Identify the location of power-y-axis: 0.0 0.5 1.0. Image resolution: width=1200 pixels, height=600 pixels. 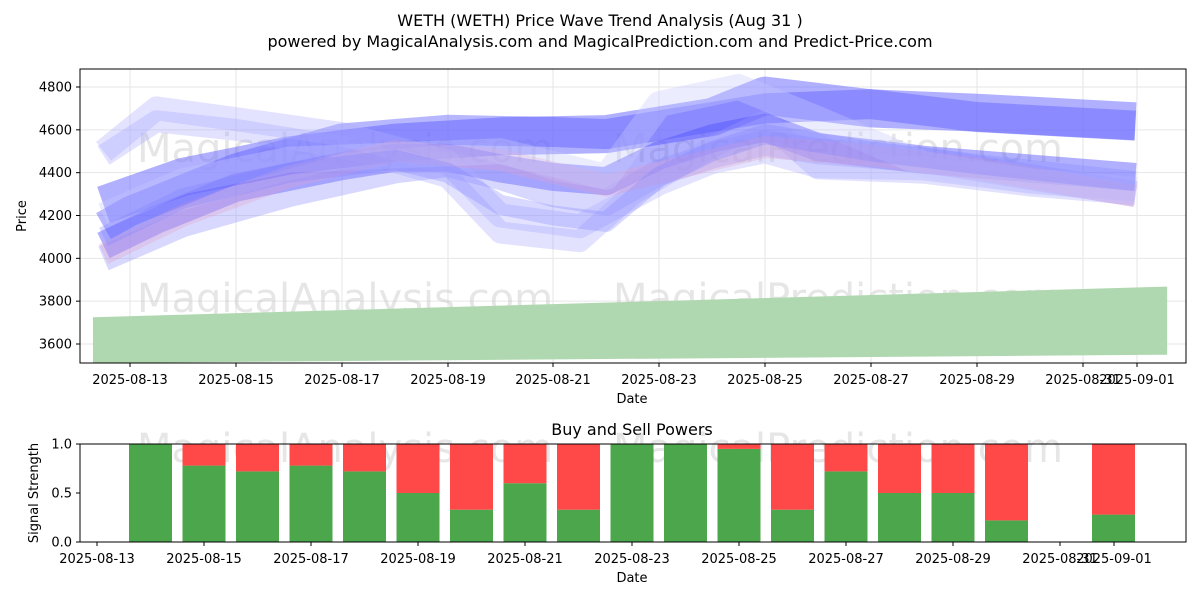
(65, 494).